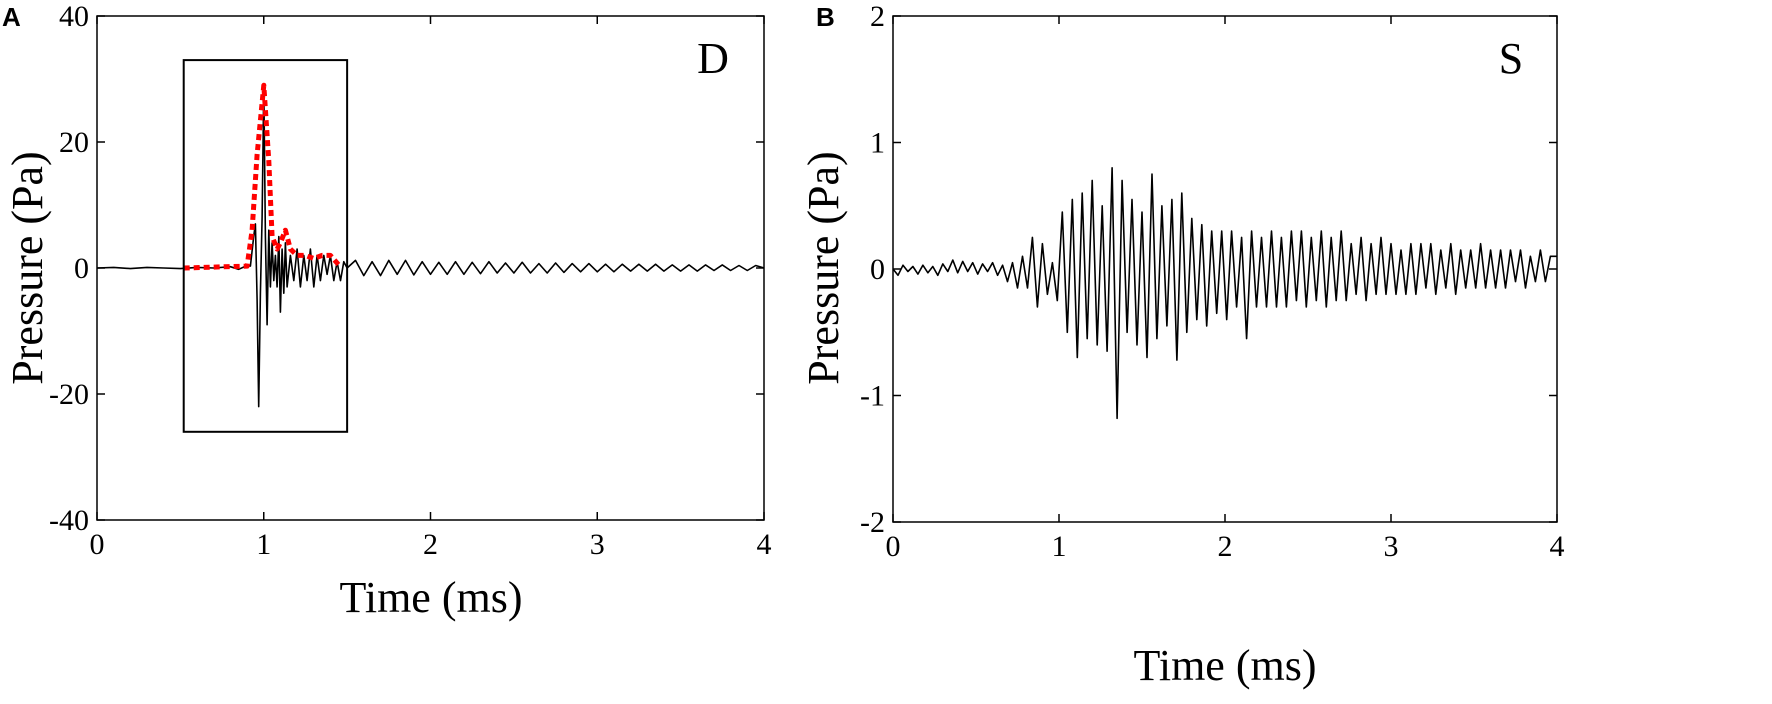 The height and width of the screenshot is (704, 1772). Describe the element at coordinates (263, 544) in the screenshot. I see `panel-a-x-tick-label: 1` at that location.